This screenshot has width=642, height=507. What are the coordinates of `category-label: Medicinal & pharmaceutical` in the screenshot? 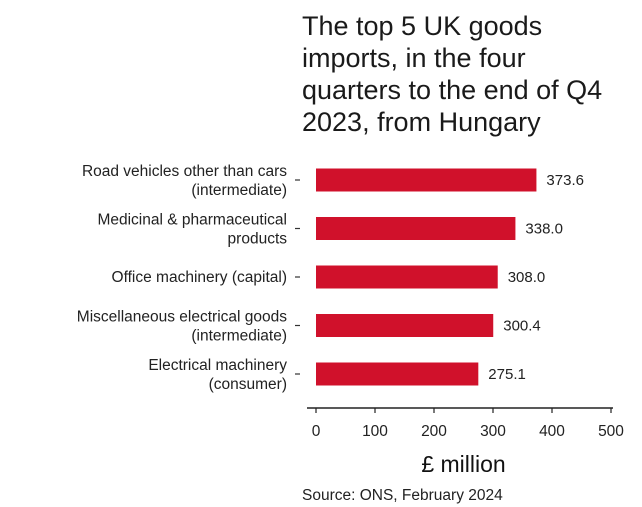 It's located at (192, 220).